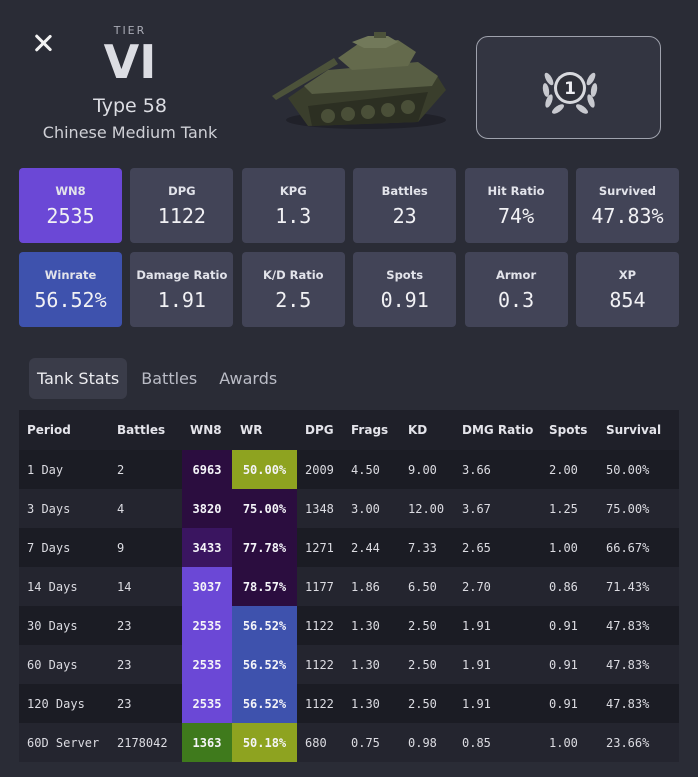 Image resolution: width=698 pixels, height=777 pixels. What do you see at coordinates (371, 547) in the screenshot?
I see `cell-frags: 2.44` at bounding box center [371, 547].